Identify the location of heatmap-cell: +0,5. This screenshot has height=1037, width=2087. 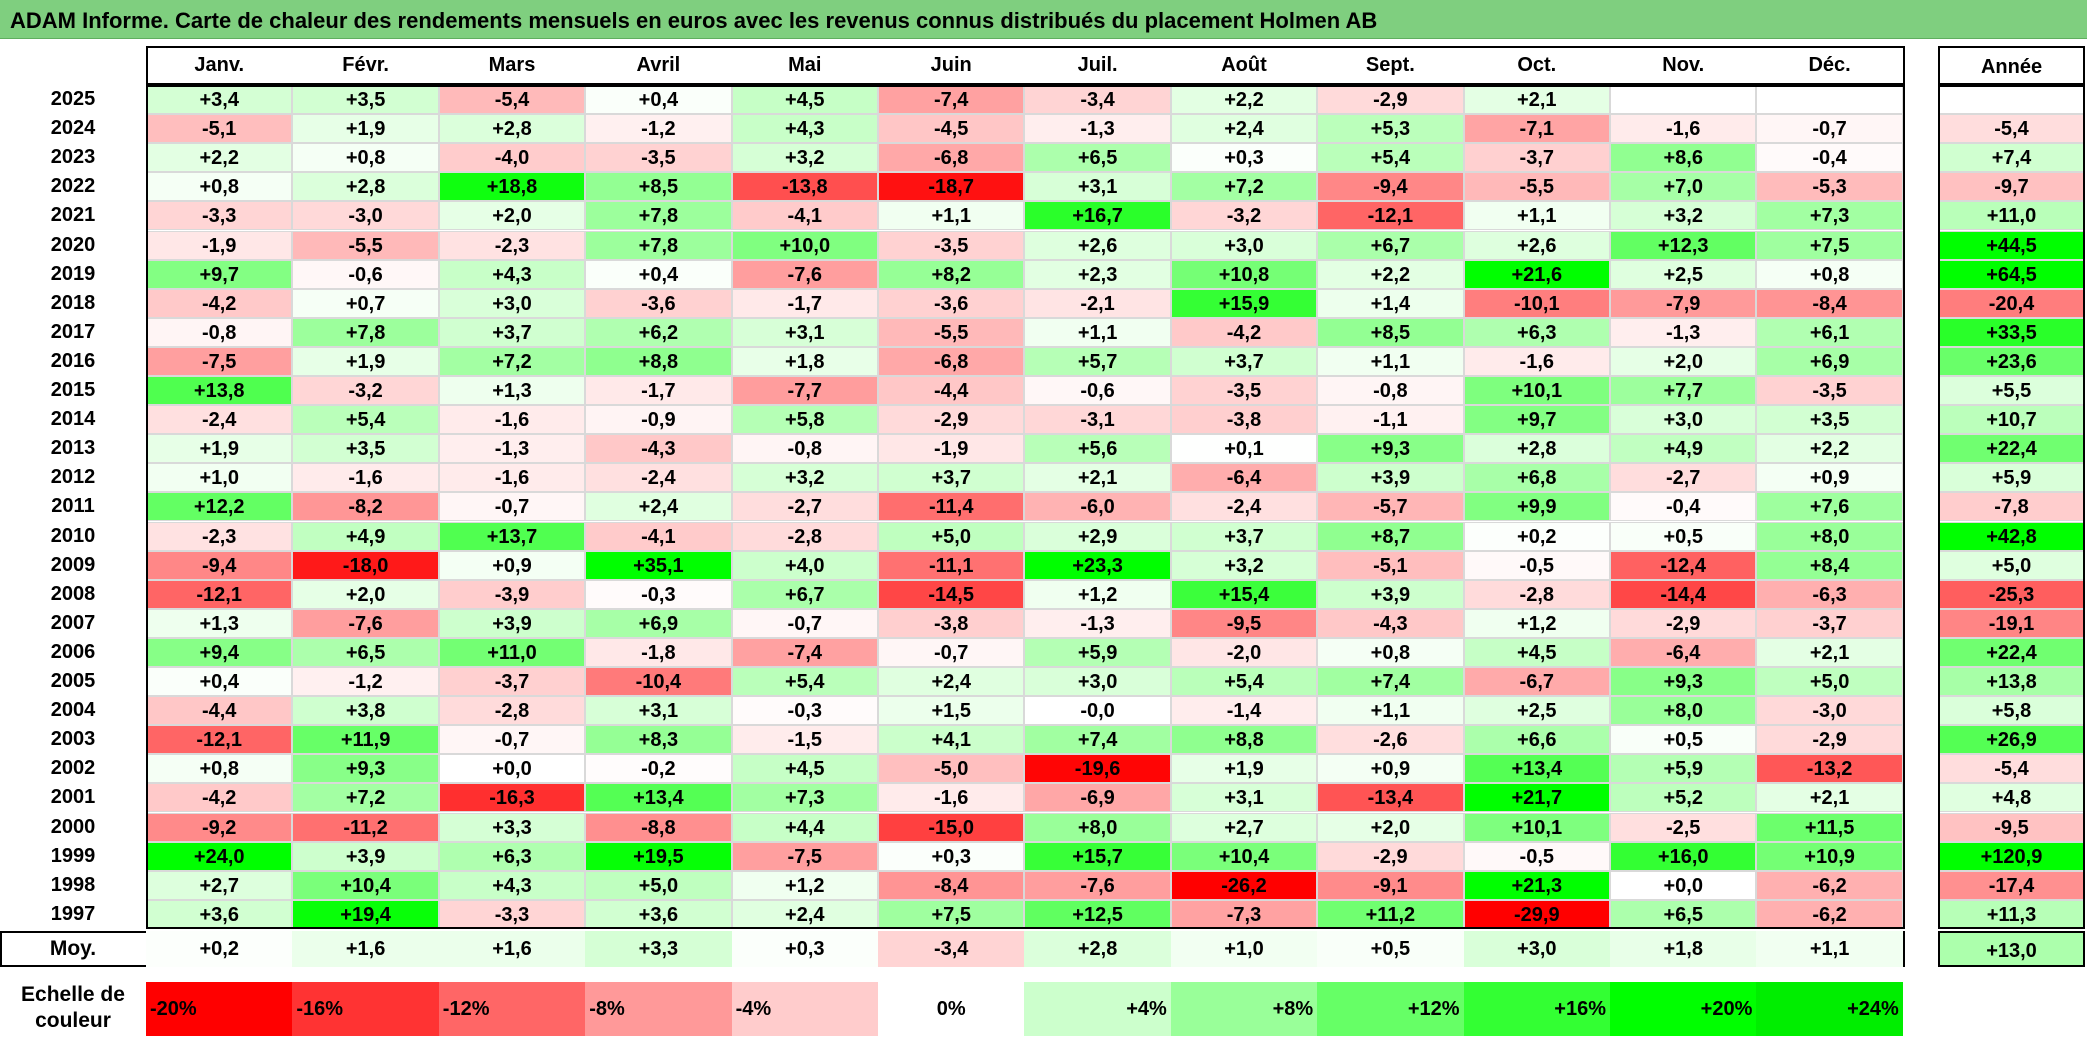
(1683, 536).